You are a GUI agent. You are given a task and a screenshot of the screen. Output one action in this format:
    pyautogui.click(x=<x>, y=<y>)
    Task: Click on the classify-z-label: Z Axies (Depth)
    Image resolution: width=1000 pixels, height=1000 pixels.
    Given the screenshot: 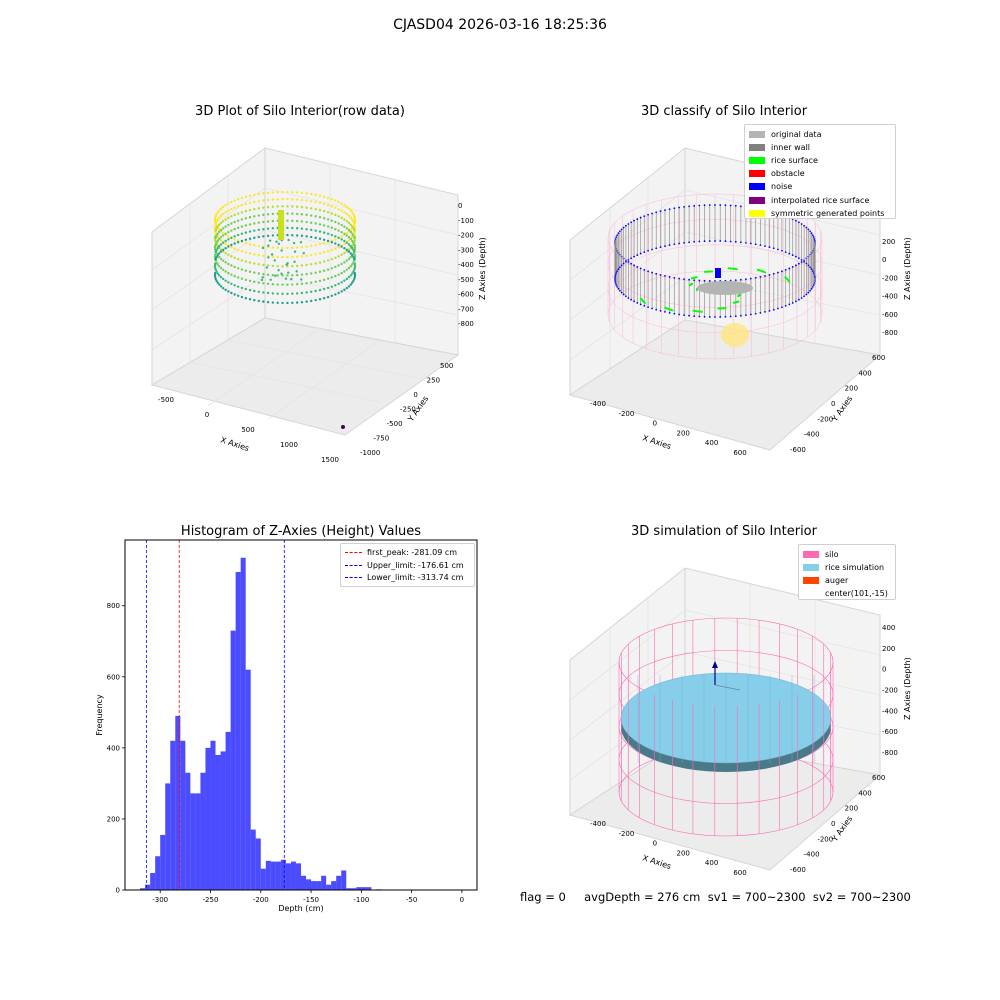 What is the action you would take?
    pyautogui.click(x=907, y=268)
    